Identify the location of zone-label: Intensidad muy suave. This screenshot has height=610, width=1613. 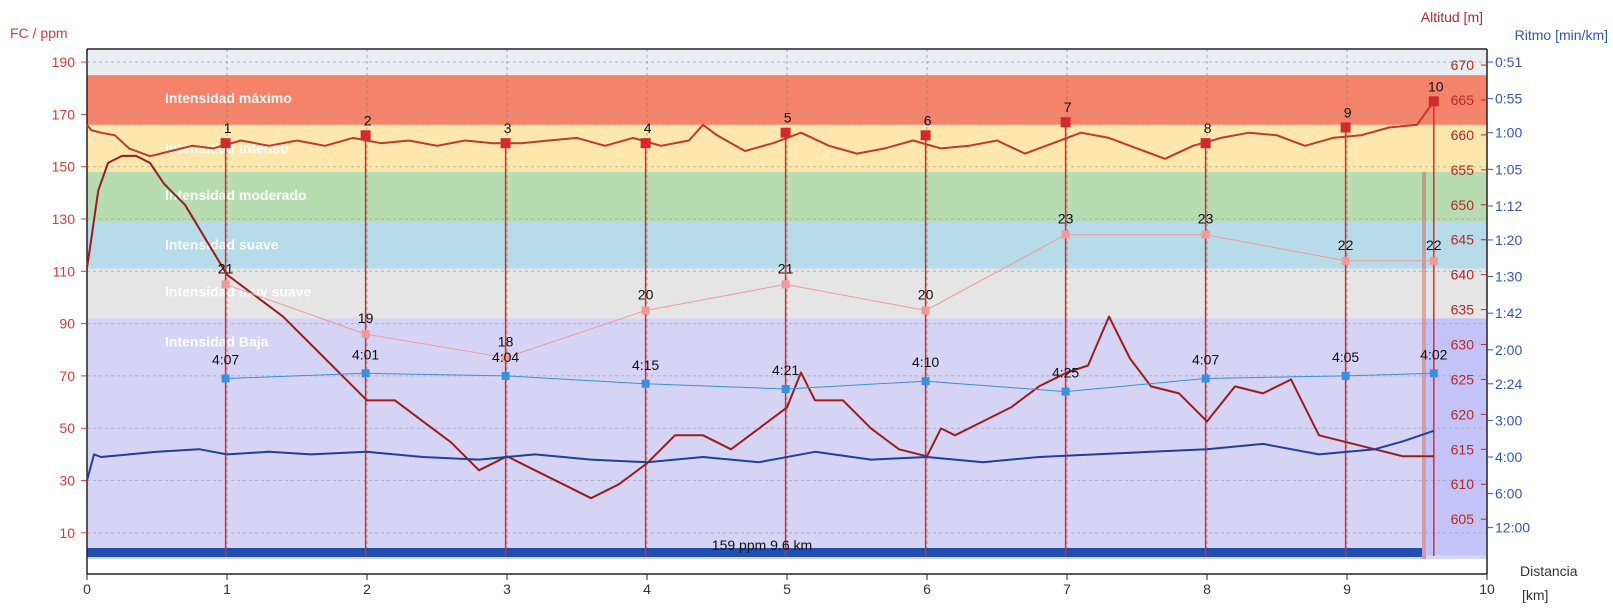
(238, 292).